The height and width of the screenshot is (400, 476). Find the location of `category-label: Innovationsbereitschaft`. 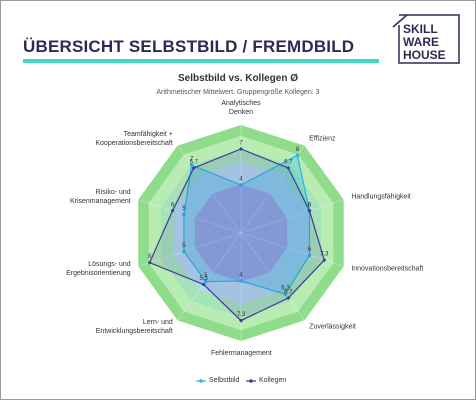

category-label: Innovationsbereitschaft is located at coordinates (387, 269).